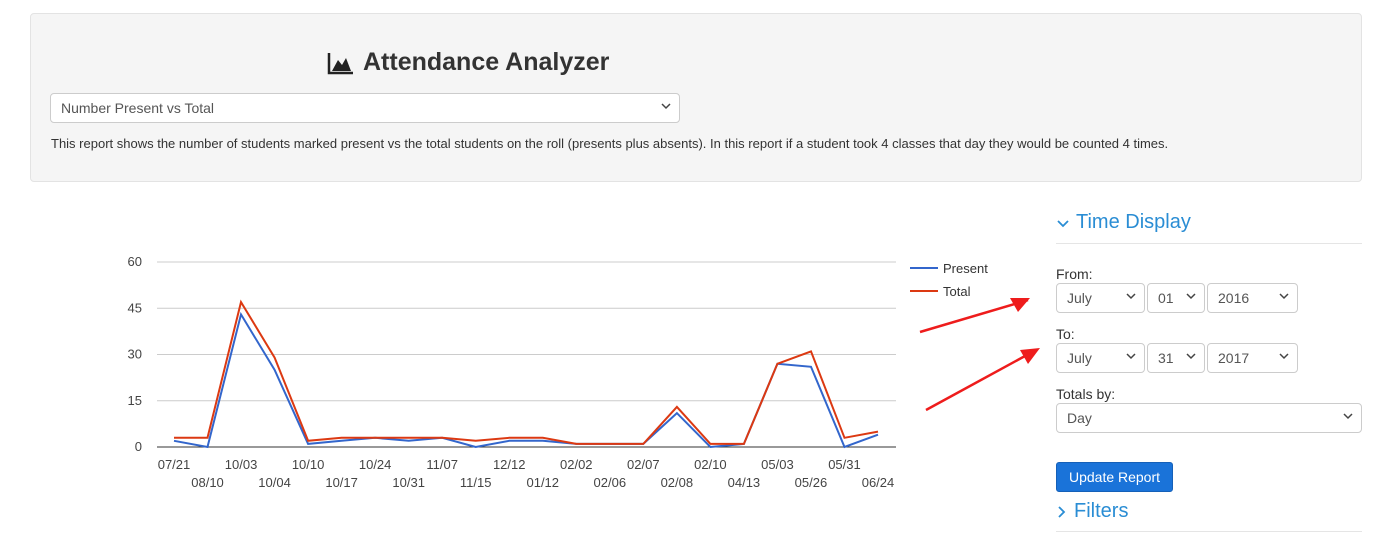 This screenshot has width=1384, height=542. I want to click on arrow-to-to-date, so click(981, 380).